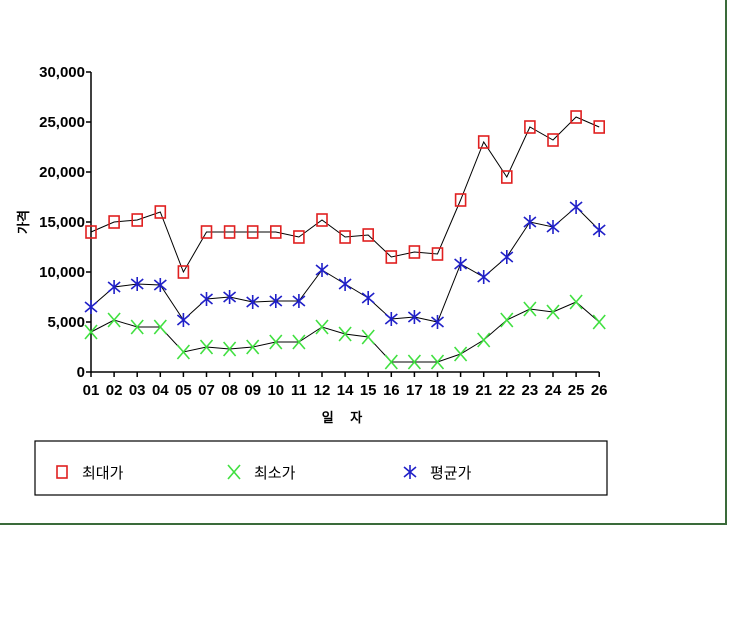 The image size is (730, 630). What do you see at coordinates (103, 473) in the screenshot?
I see `legend-label: 최대가` at bounding box center [103, 473].